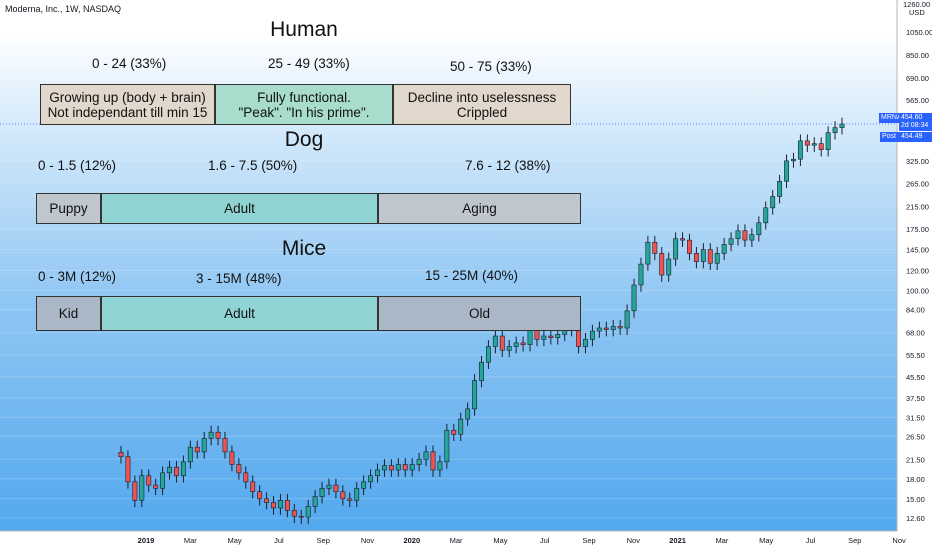  Describe the element at coordinates (491, 66) in the screenshot. I see `human-range-3: 50 - 75 (33%)` at that location.